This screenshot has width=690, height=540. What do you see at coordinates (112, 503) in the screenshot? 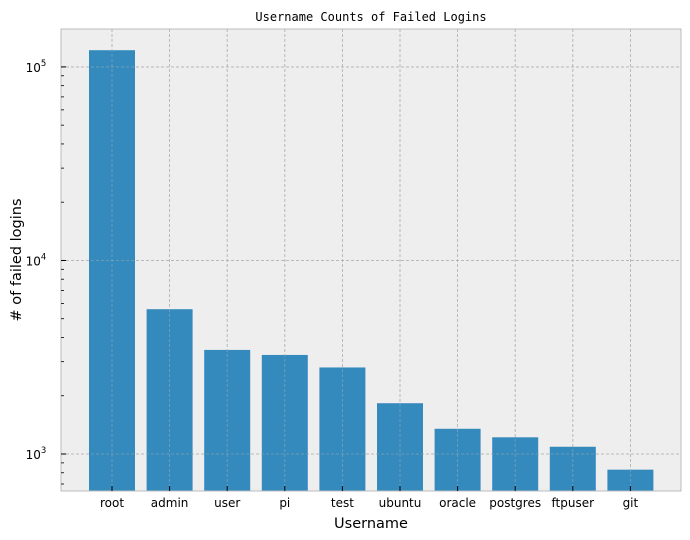
I see `x-tick-label: root` at bounding box center [112, 503].